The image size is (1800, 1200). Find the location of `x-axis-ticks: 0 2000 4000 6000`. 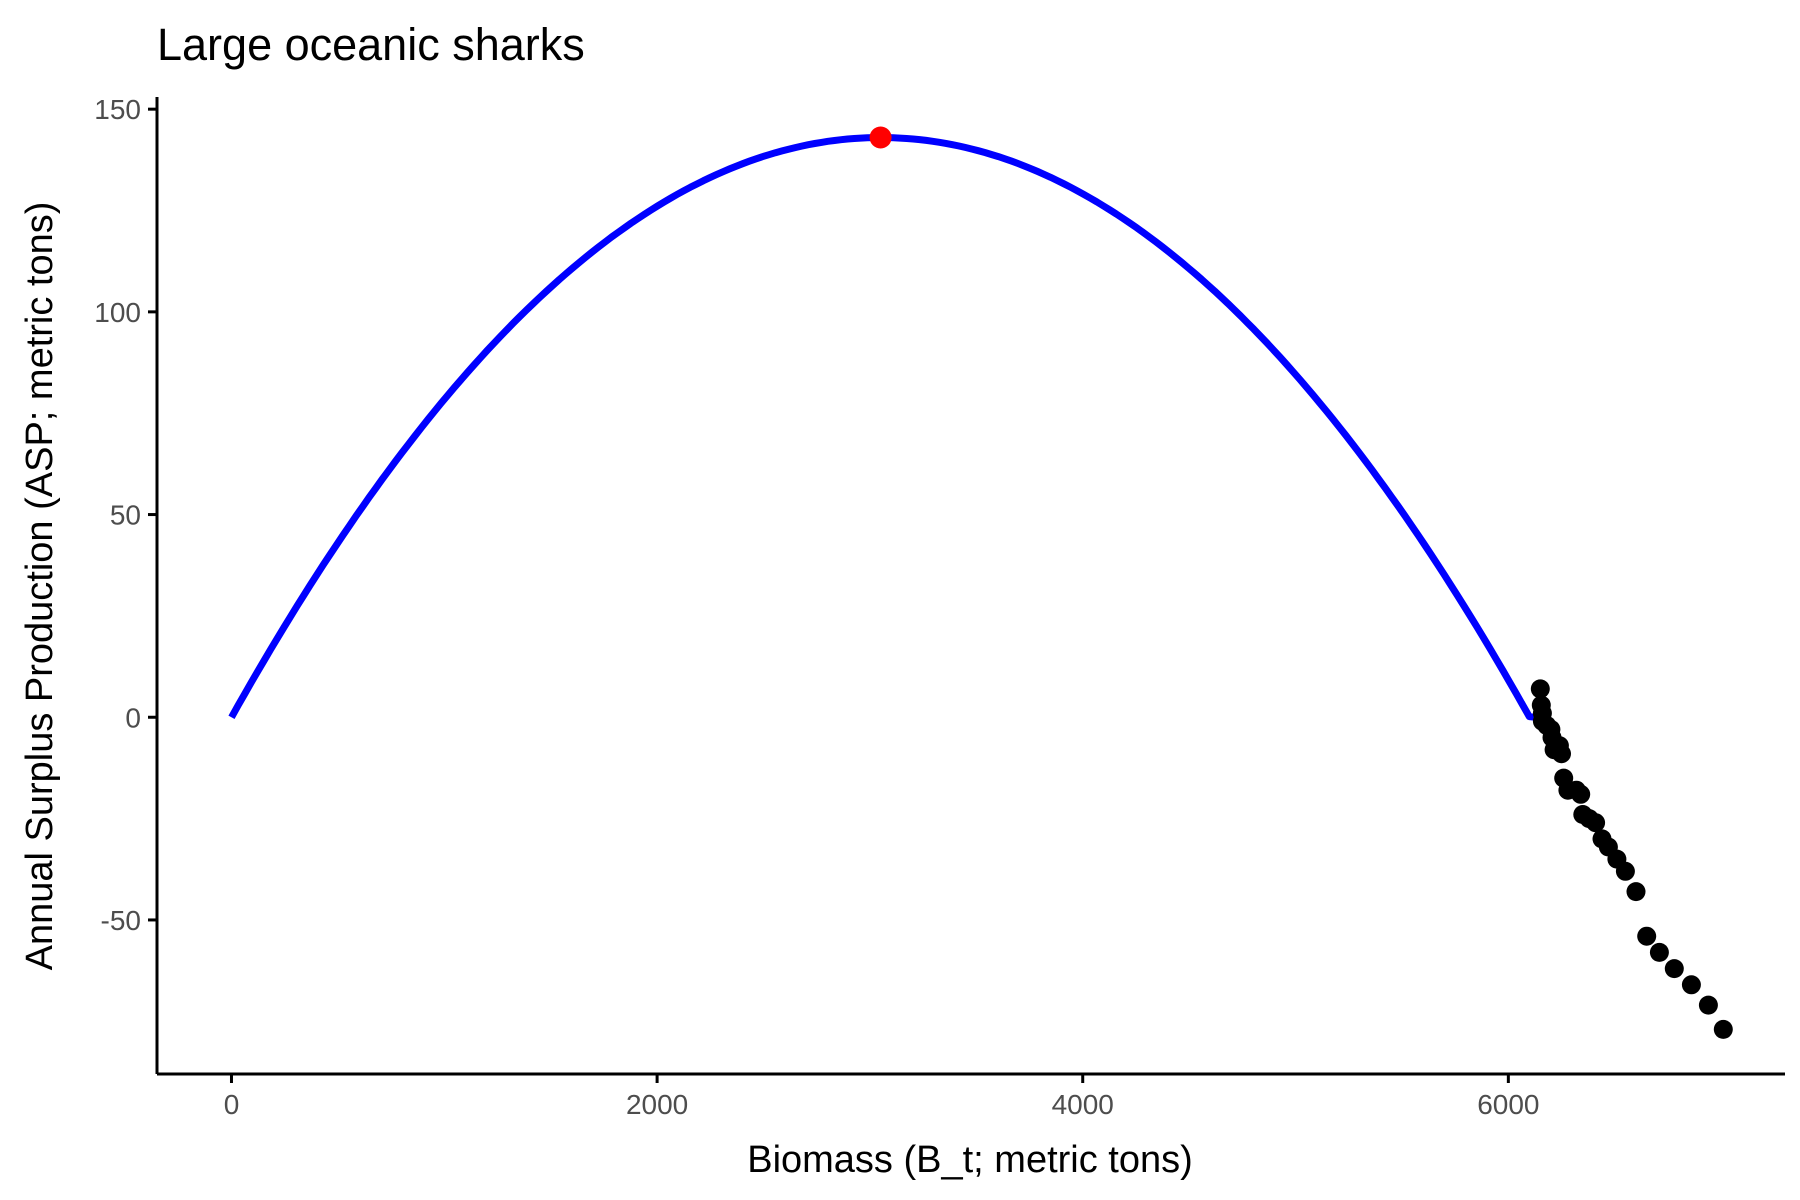

x-axis-ticks: 0 2000 4000 6000 is located at coordinates (881, 1097).